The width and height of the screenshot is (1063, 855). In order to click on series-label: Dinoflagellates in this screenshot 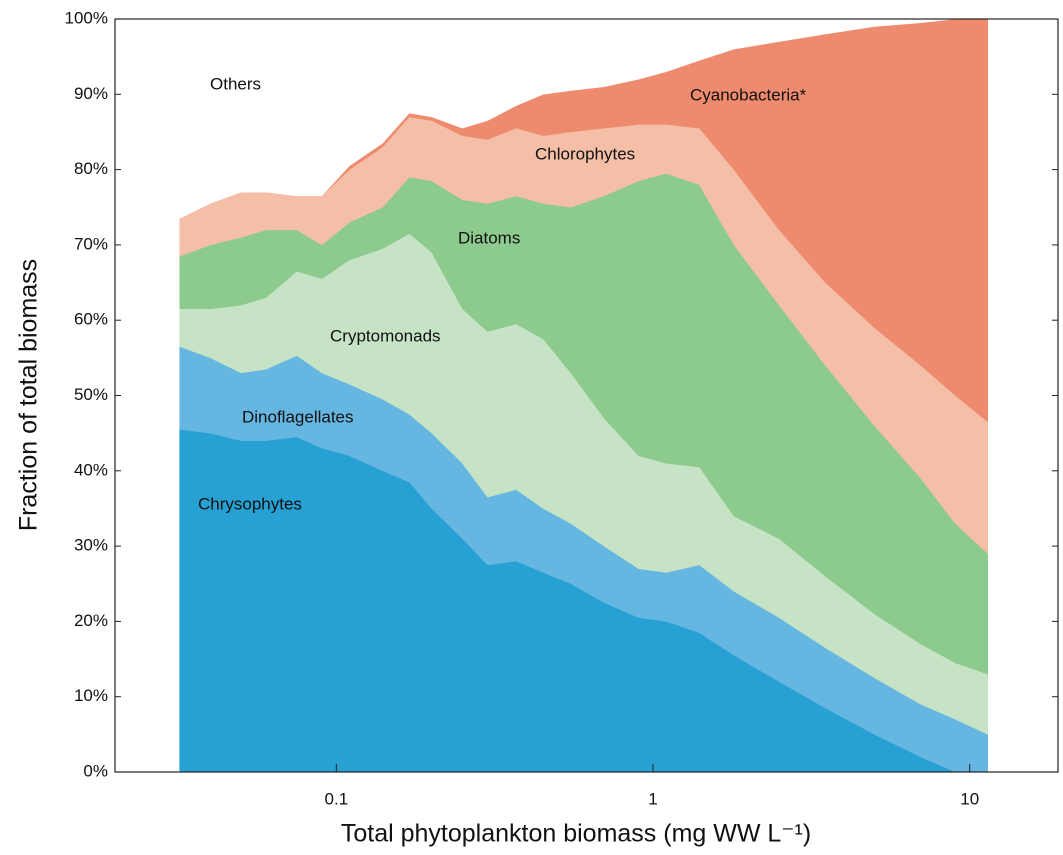, I will do `click(298, 416)`.